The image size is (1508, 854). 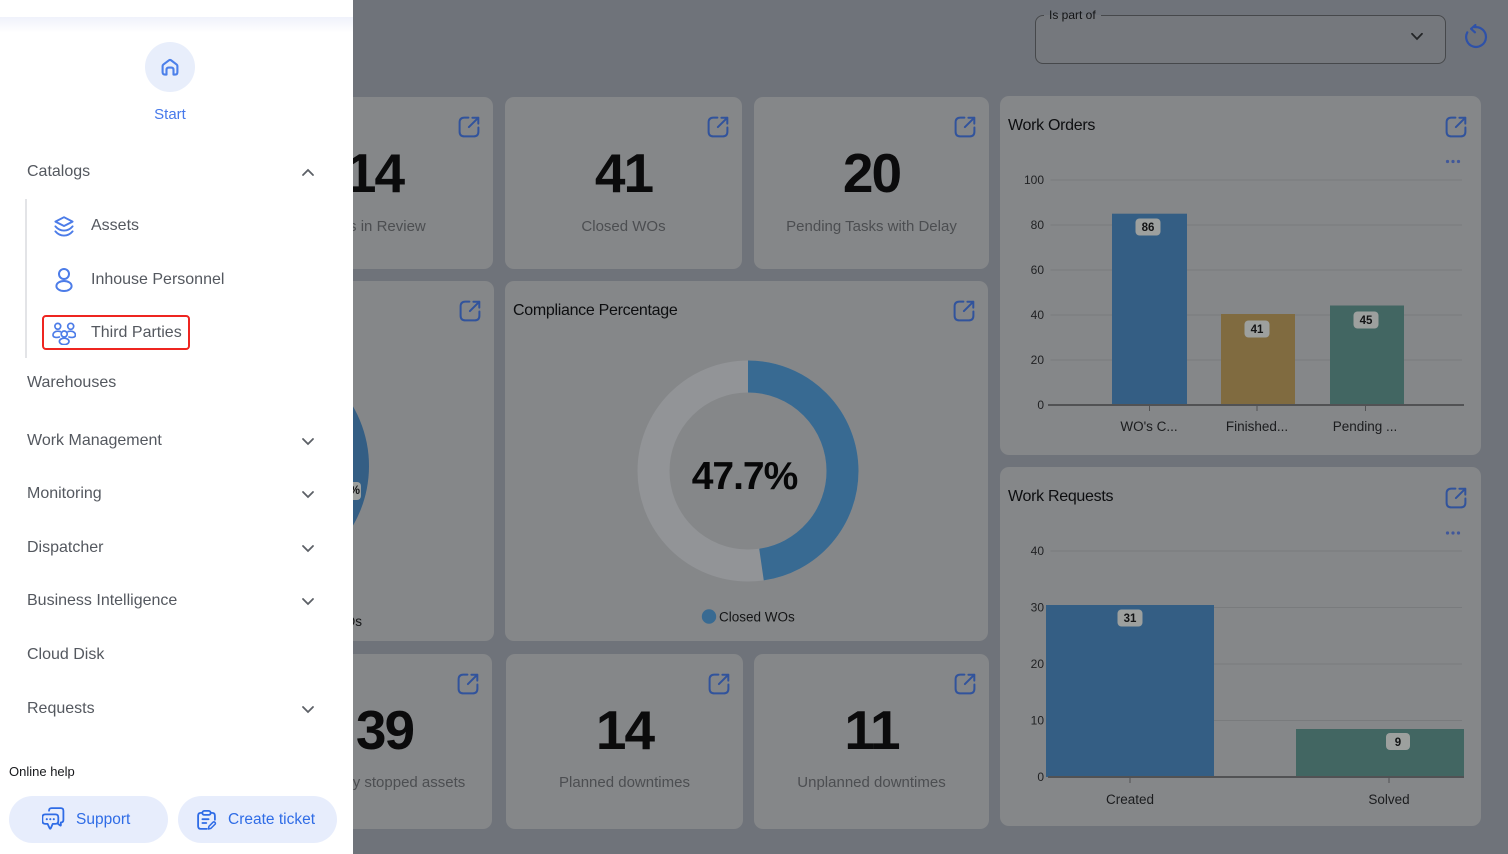 What do you see at coordinates (1038, 225) in the screenshot?
I see `svg-text: 80` at bounding box center [1038, 225].